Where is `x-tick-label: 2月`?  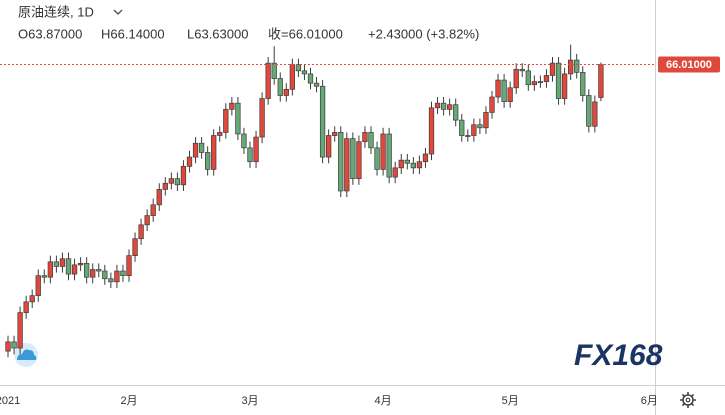
x-tick-label: 2月 is located at coordinates (128, 401).